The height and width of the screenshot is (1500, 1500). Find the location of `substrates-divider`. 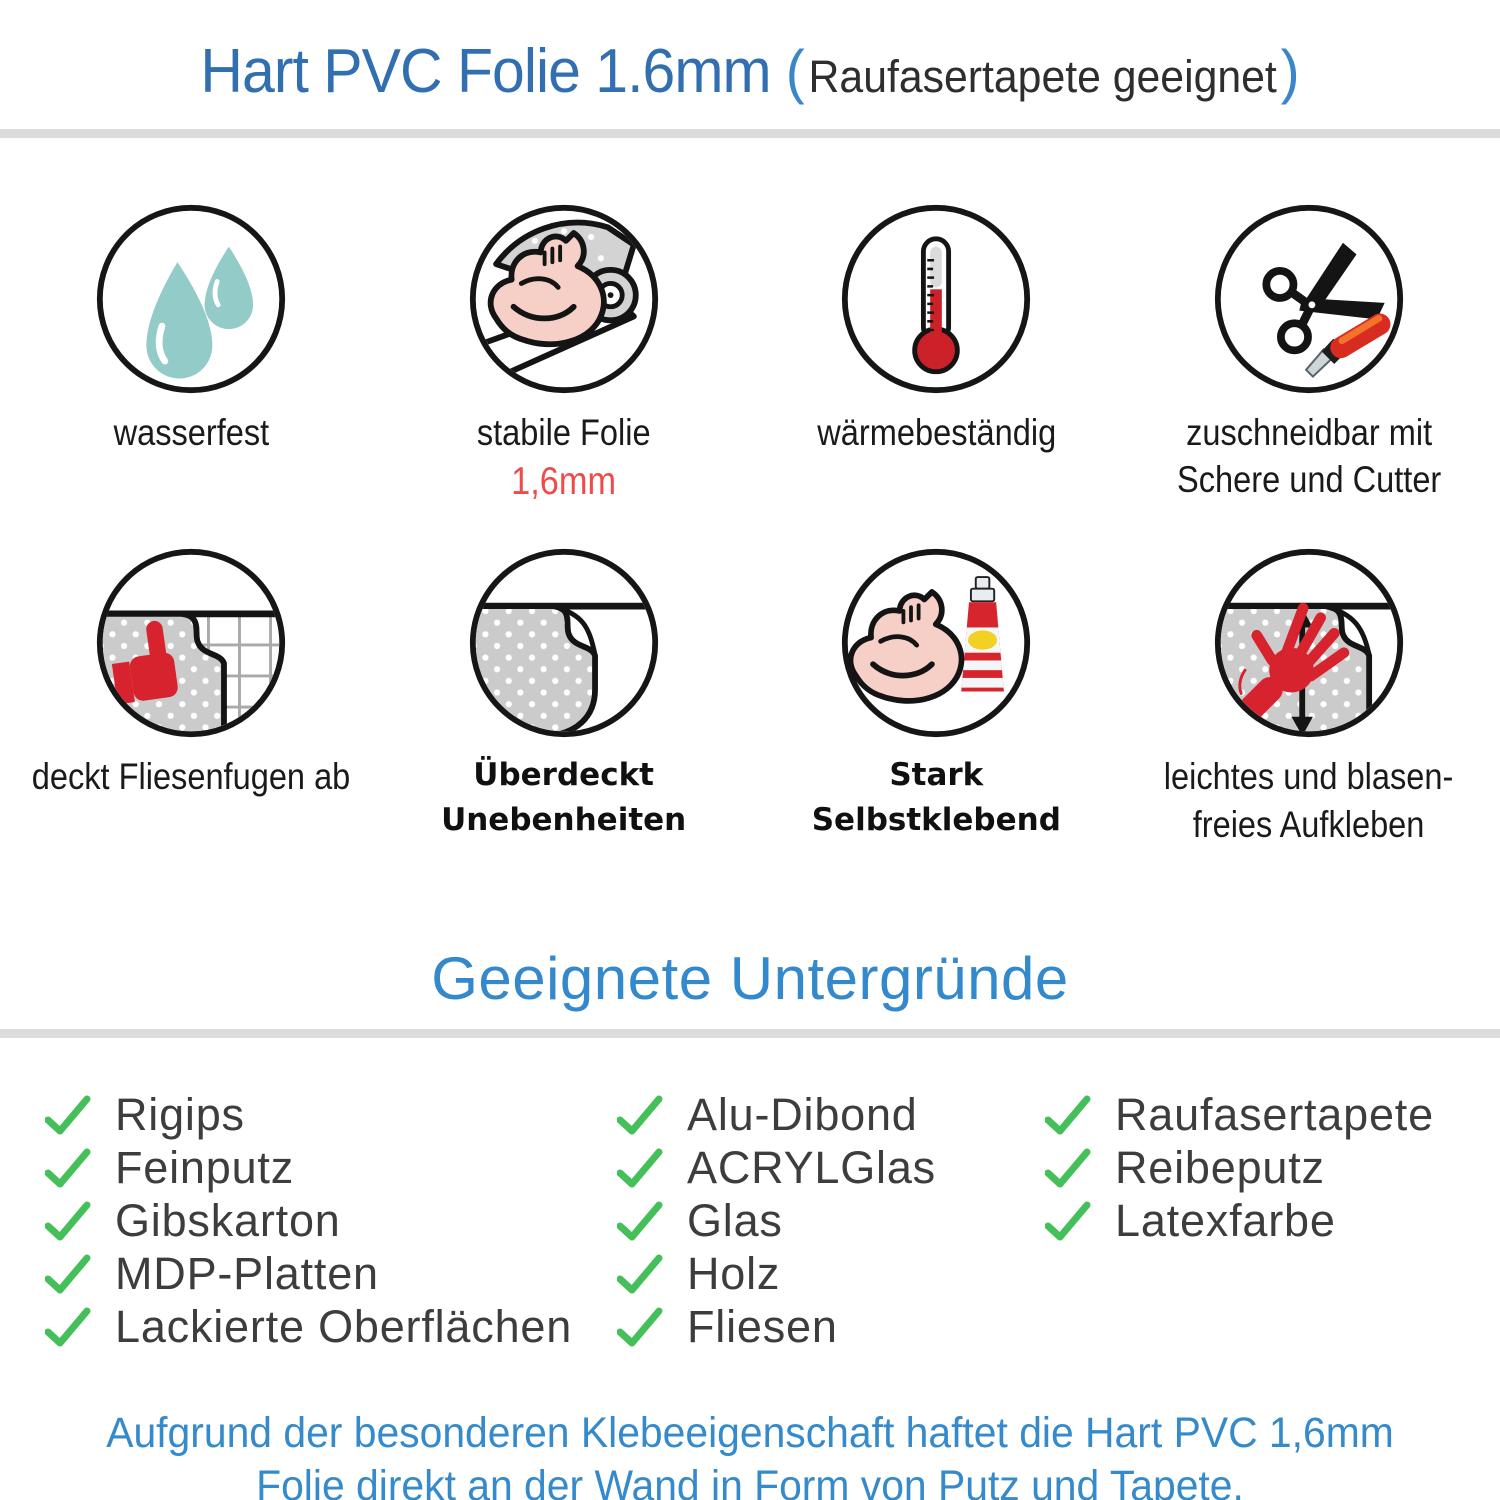

substrates-divider is located at coordinates (750, 1034).